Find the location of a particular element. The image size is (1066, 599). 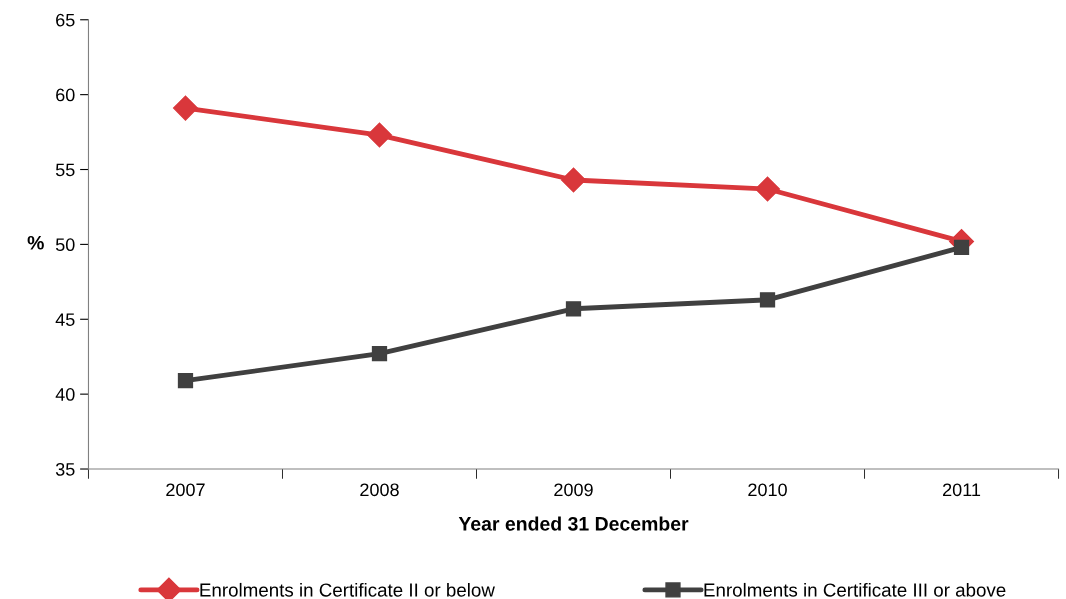

x-tick-label: 2009 is located at coordinates (573, 490).